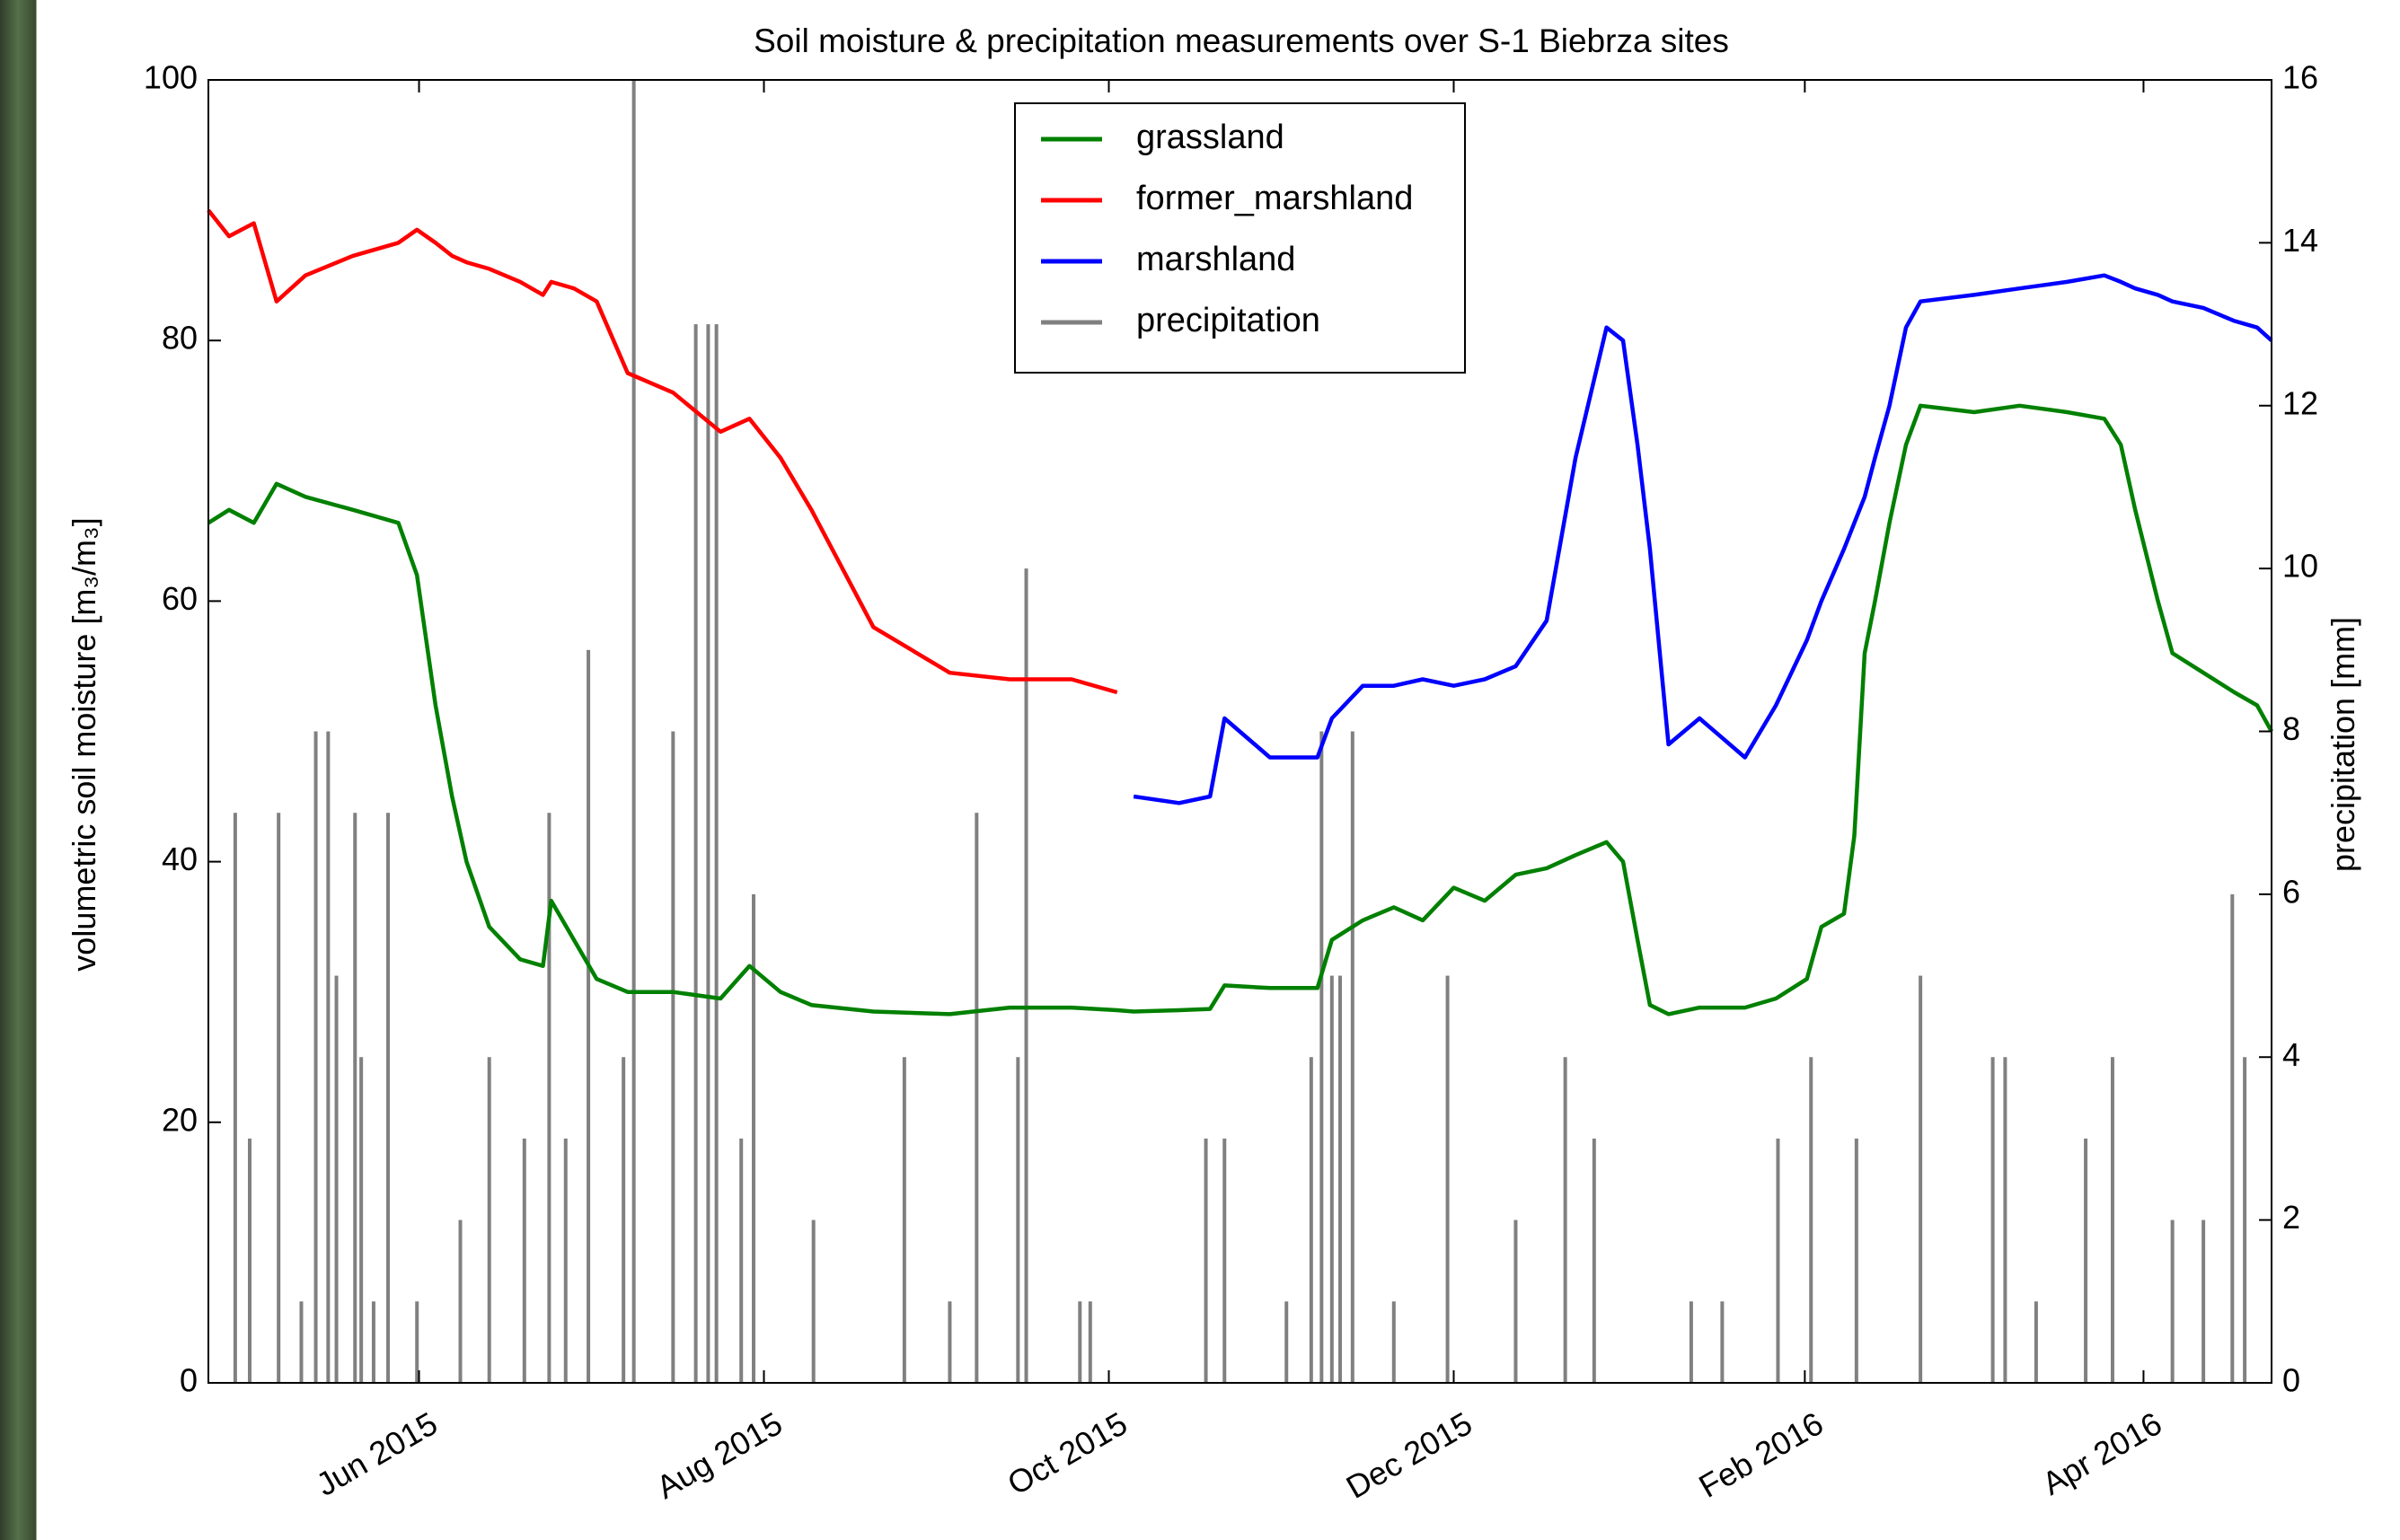 This screenshot has width=2400, height=1540. Describe the element at coordinates (2291, 728) in the screenshot. I see `y2-tick-label: 8` at that location.